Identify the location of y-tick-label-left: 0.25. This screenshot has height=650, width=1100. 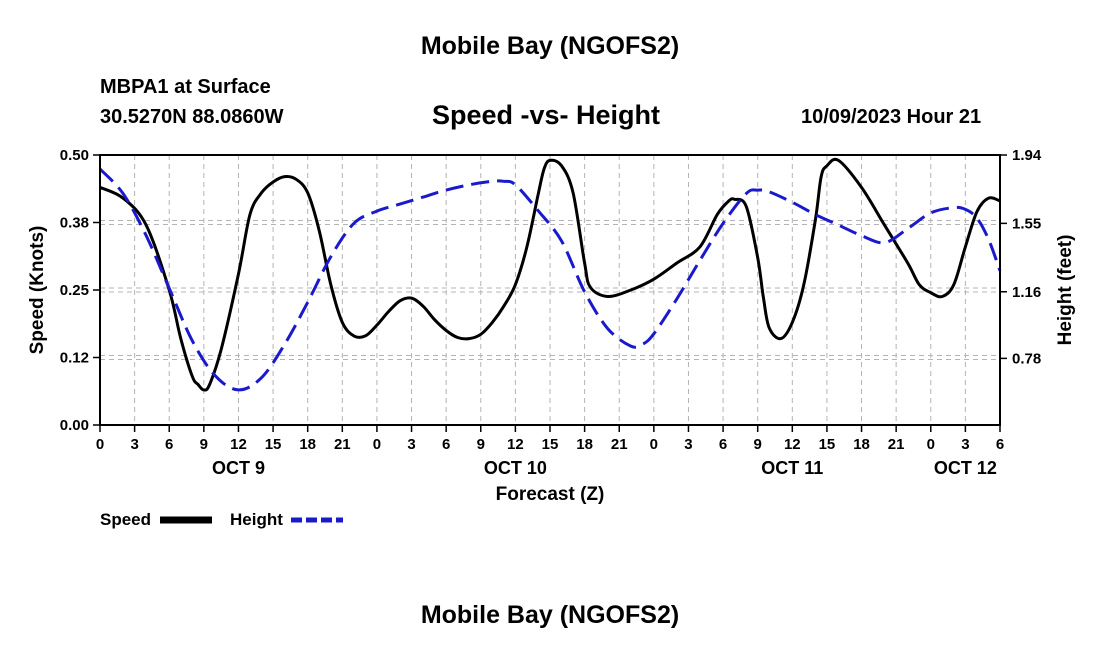
(74, 290).